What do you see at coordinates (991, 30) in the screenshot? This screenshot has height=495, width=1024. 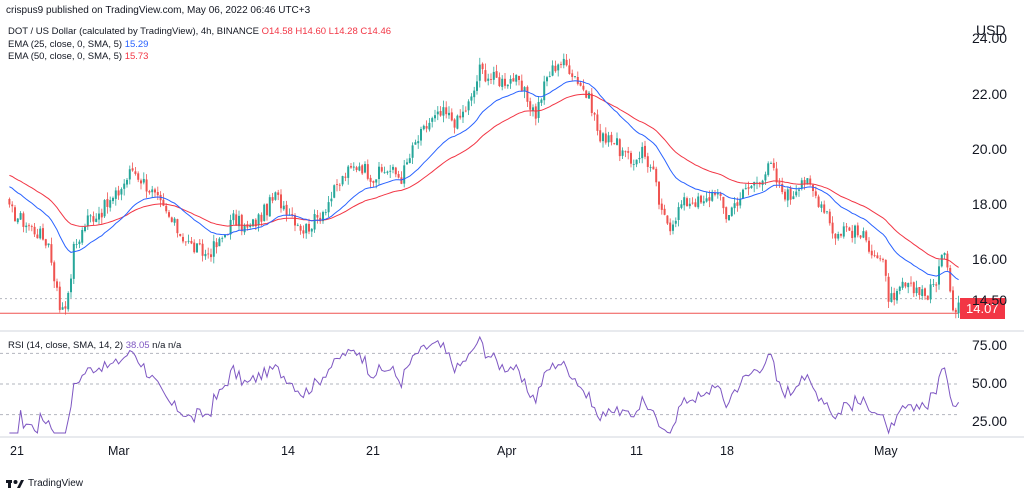 I see `currency-label: USD` at bounding box center [991, 30].